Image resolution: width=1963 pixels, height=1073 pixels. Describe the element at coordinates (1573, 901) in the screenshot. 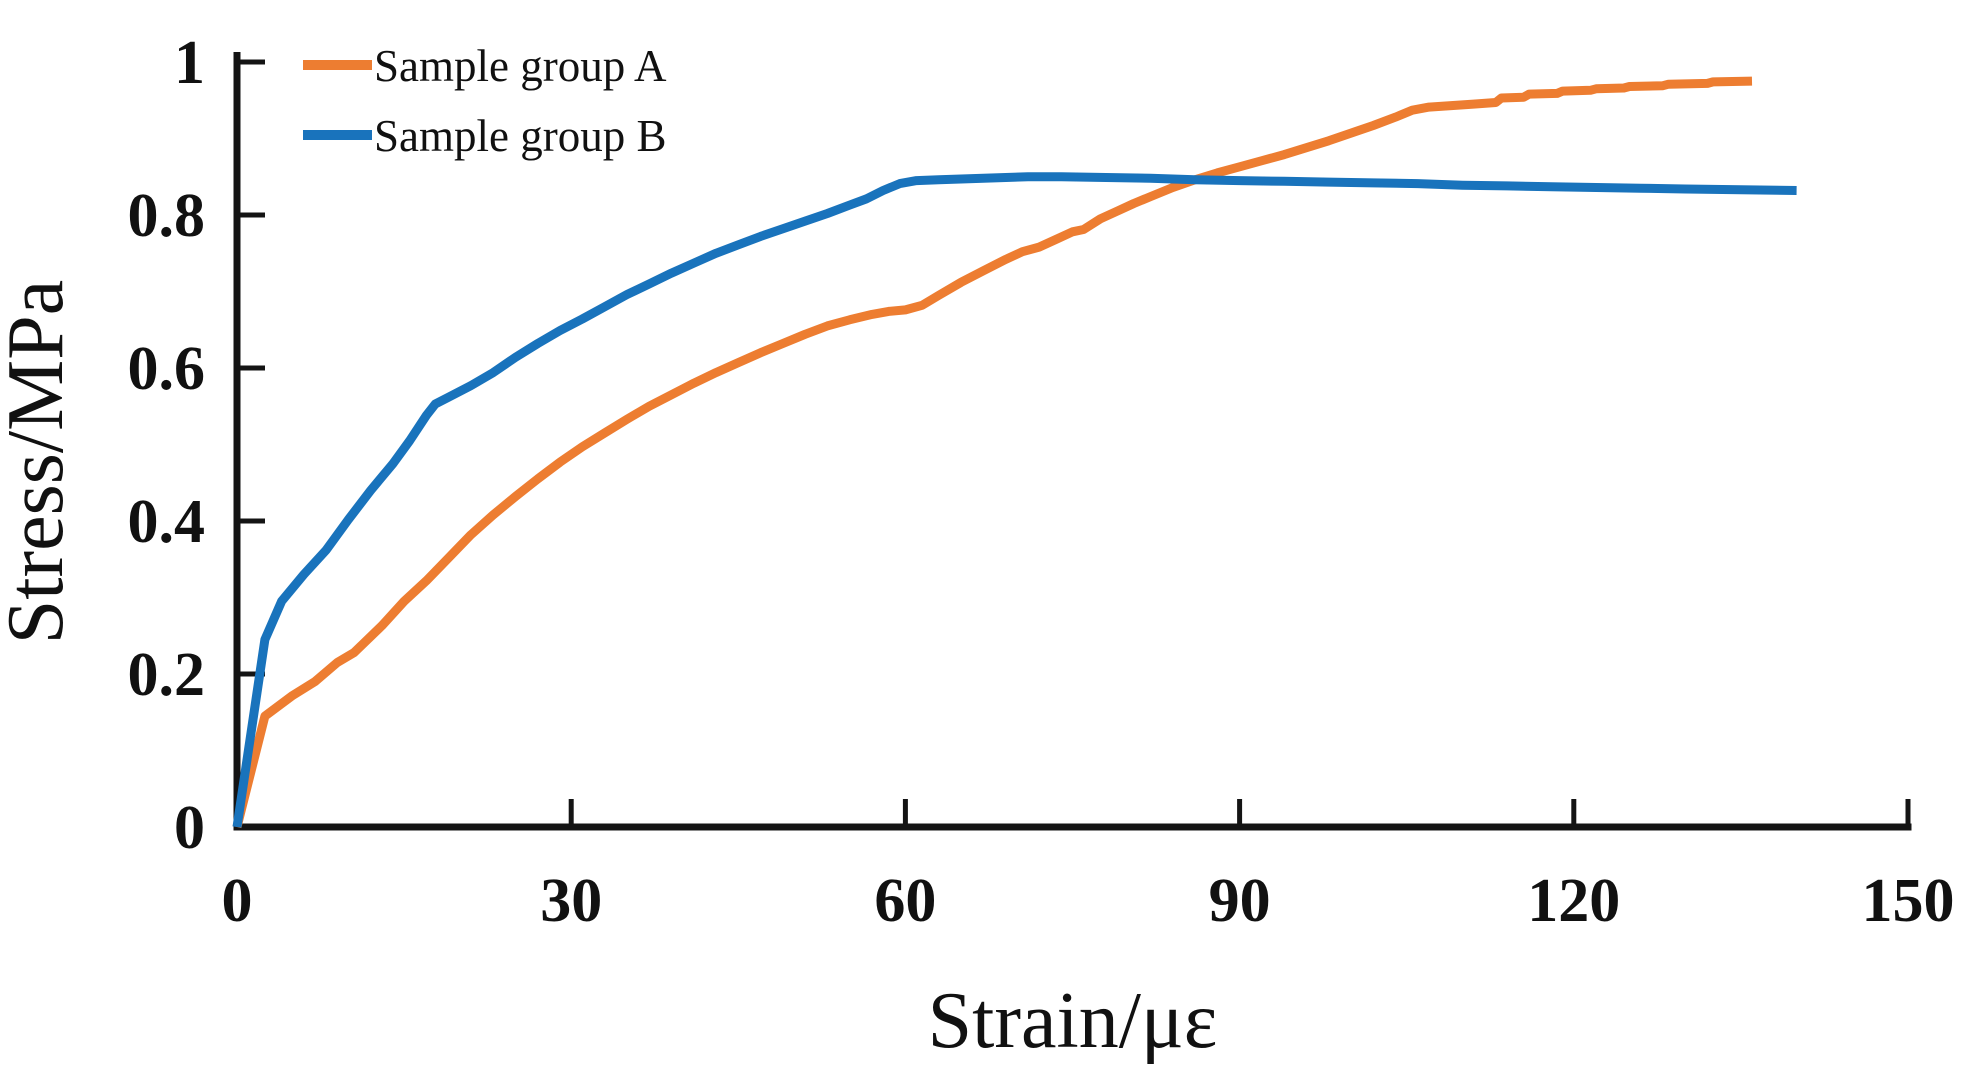

I see `x-tick-label: 120` at that location.